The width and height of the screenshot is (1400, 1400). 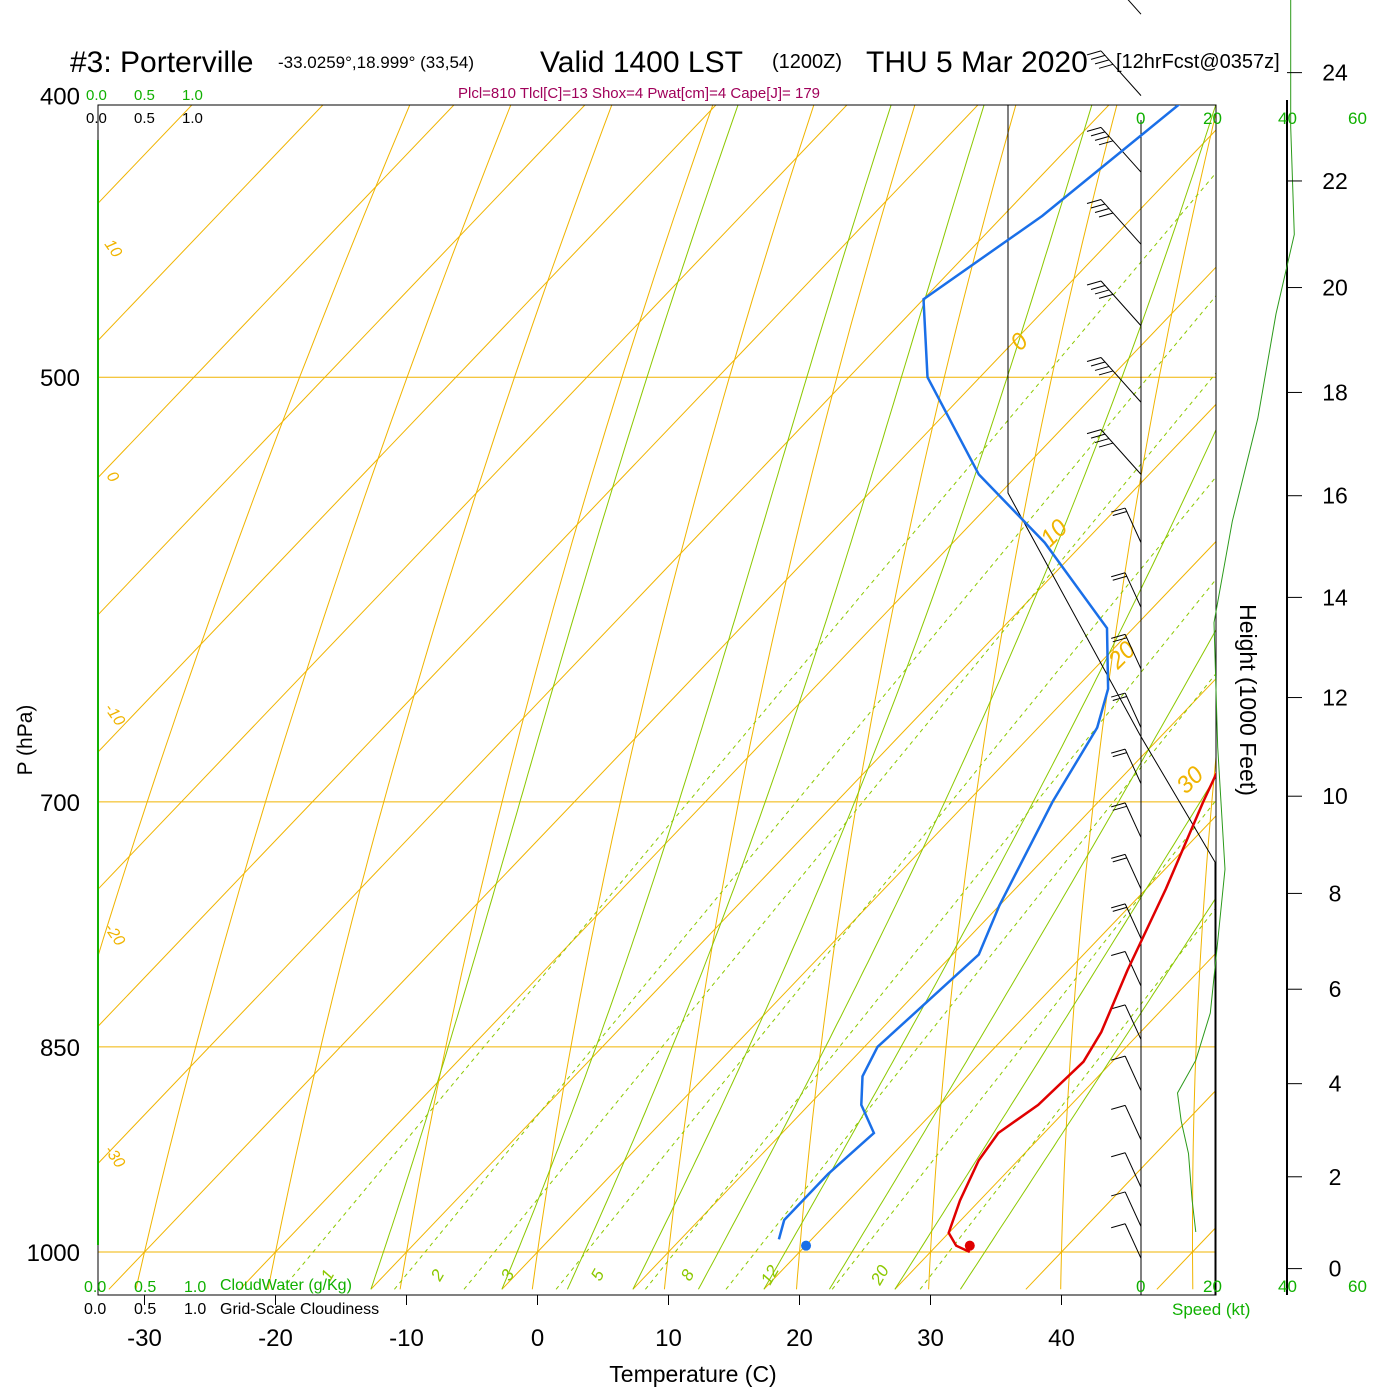 I want to click on x-tick-30: 30, so click(x=930, y=1338).